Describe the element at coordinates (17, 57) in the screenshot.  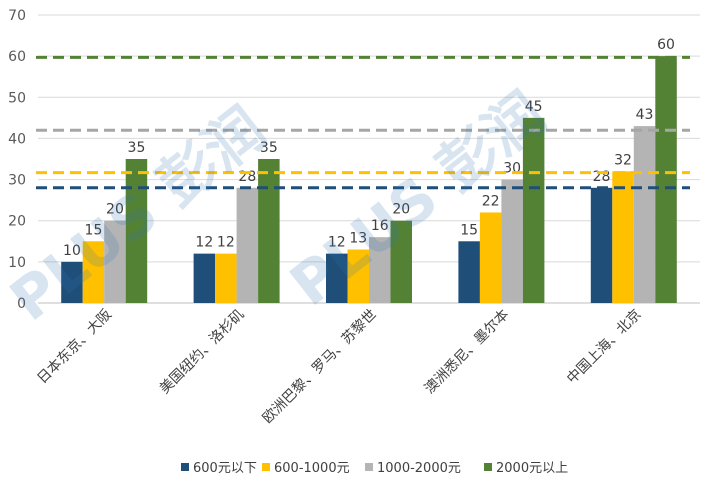
I see `y-tick-label: 60` at that location.